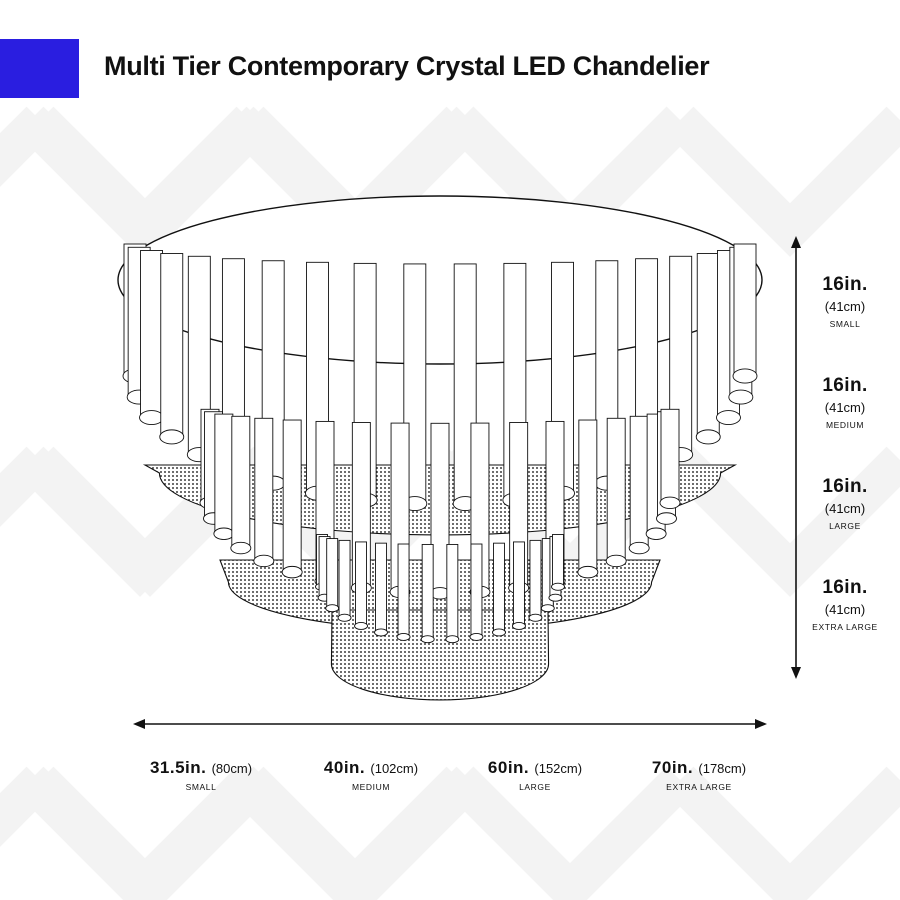  I want to click on canopy-disk, so click(440, 280).